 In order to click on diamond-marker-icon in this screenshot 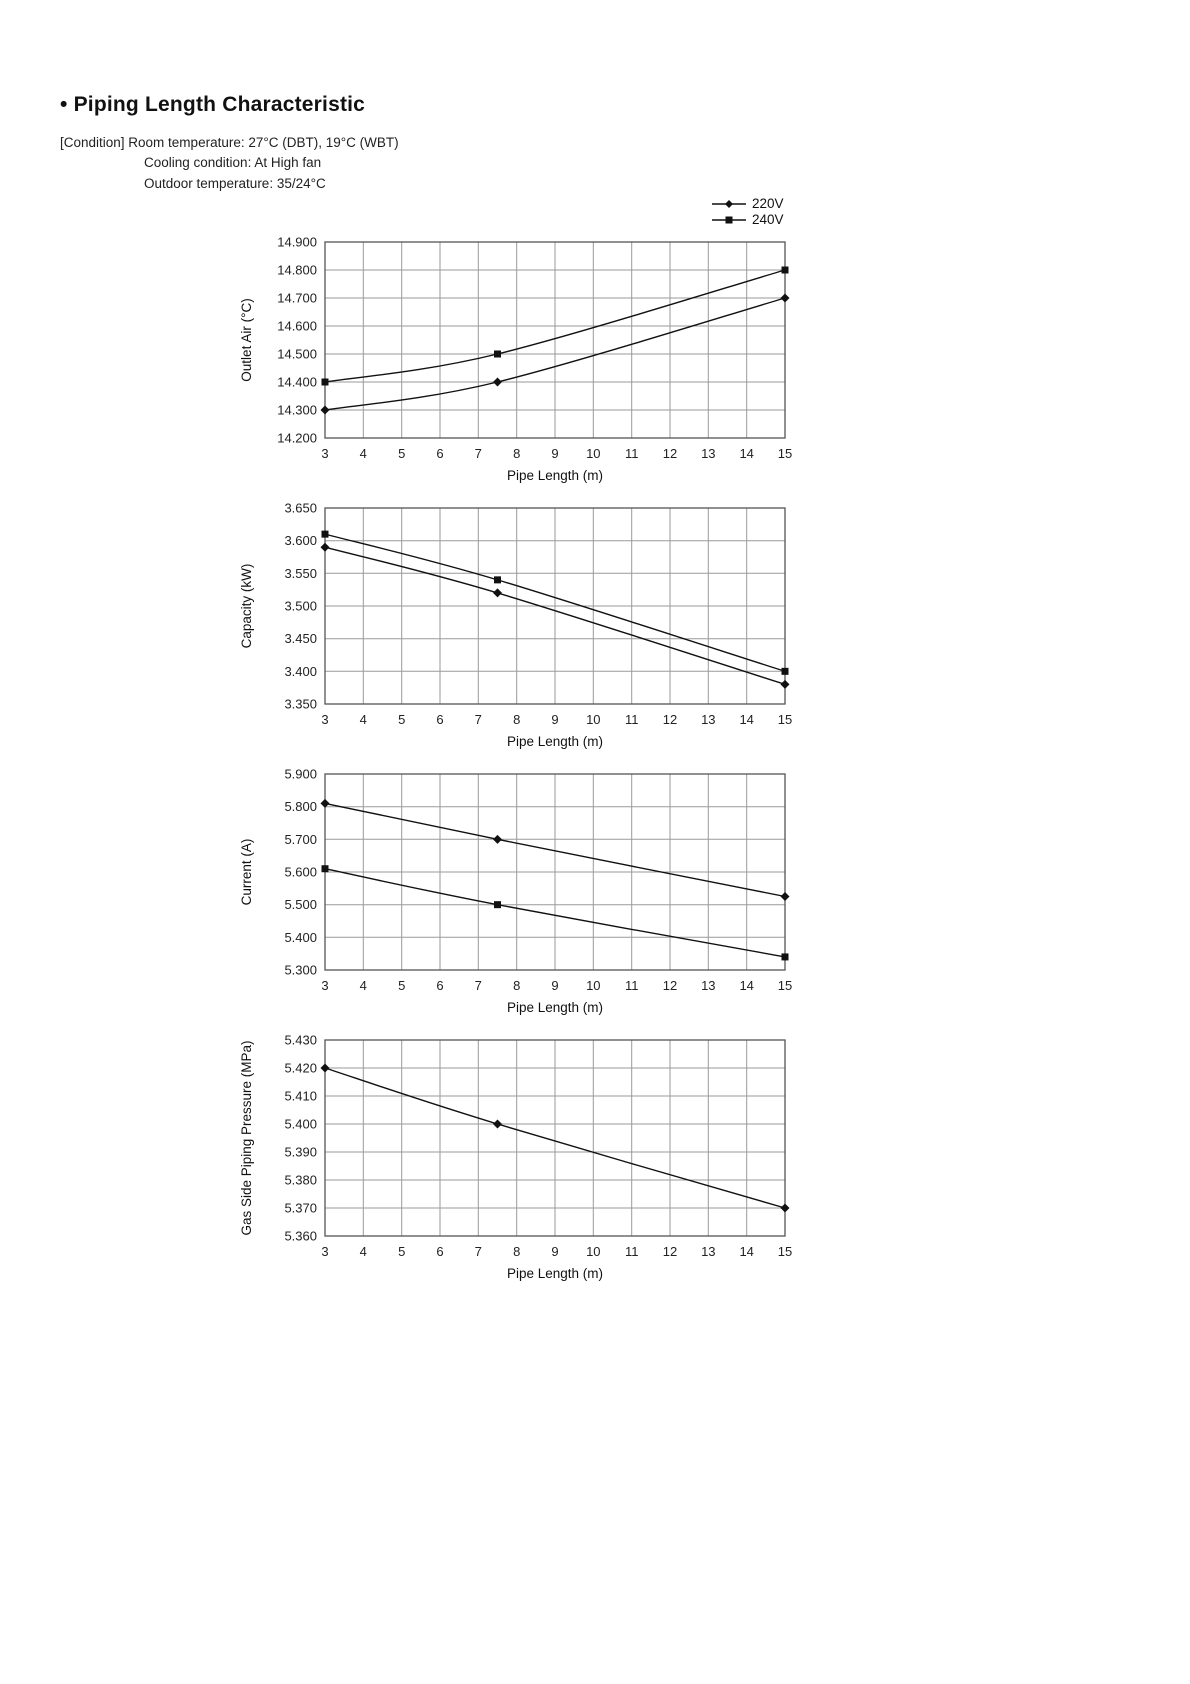, I will do `click(729, 203)`.